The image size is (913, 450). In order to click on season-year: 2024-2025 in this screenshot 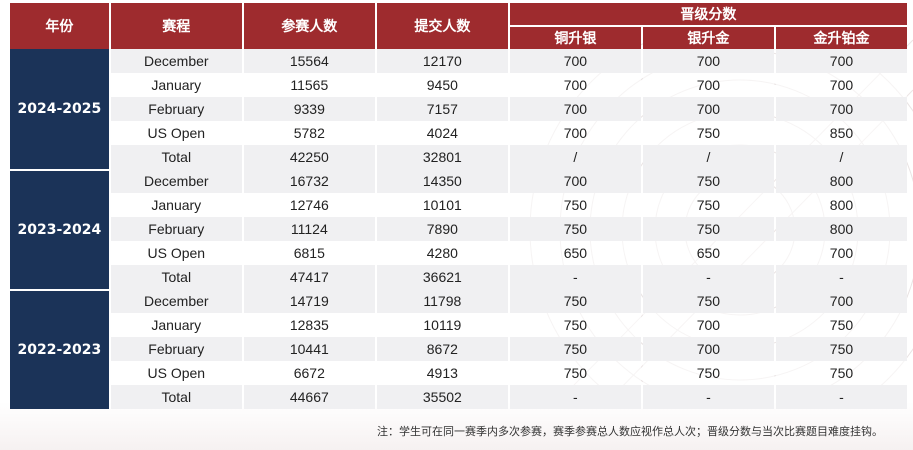, I will do `click(59, 109)`.